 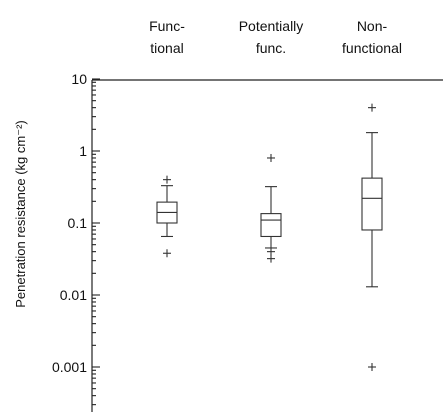 I want to click on y-tick-label: 0.1, so click(x=78, y=223).